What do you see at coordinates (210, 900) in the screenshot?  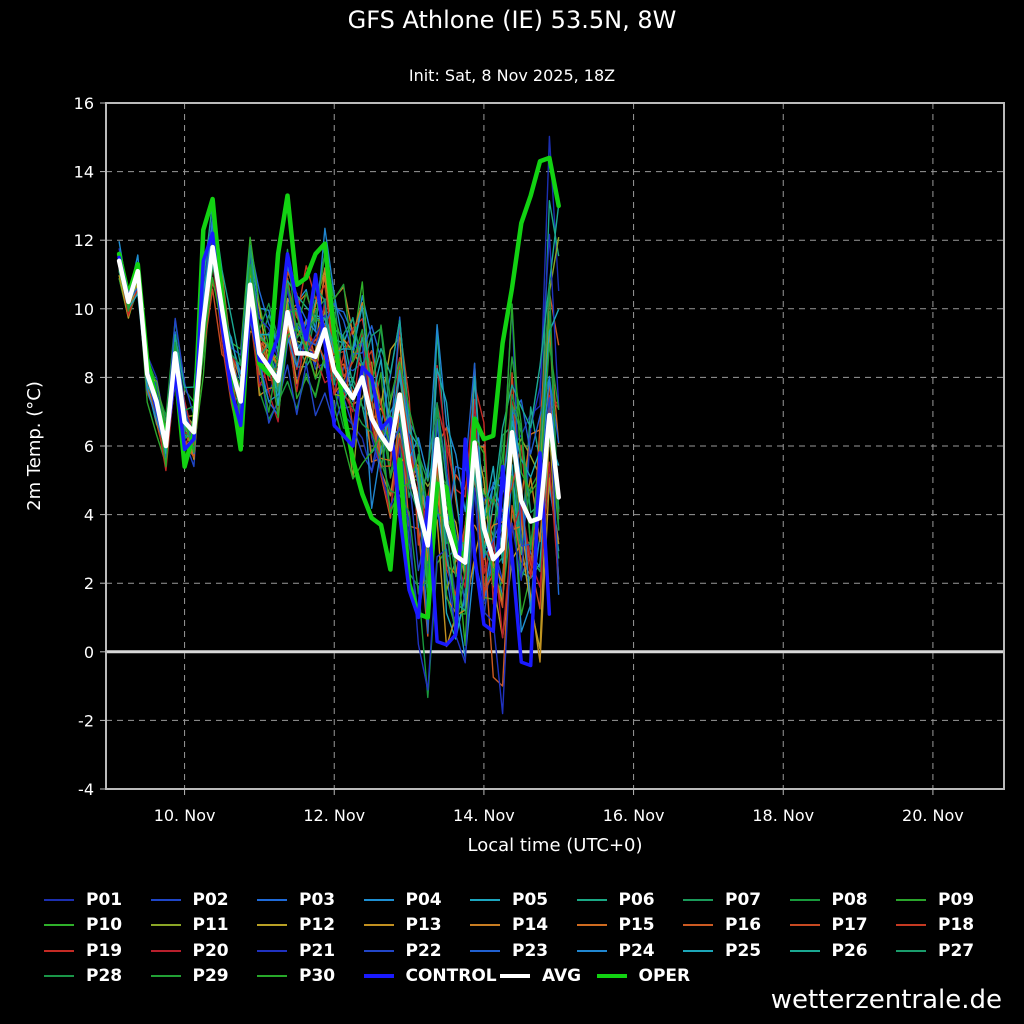 I see `legend-label: P02` at bounding box center [210, 900].